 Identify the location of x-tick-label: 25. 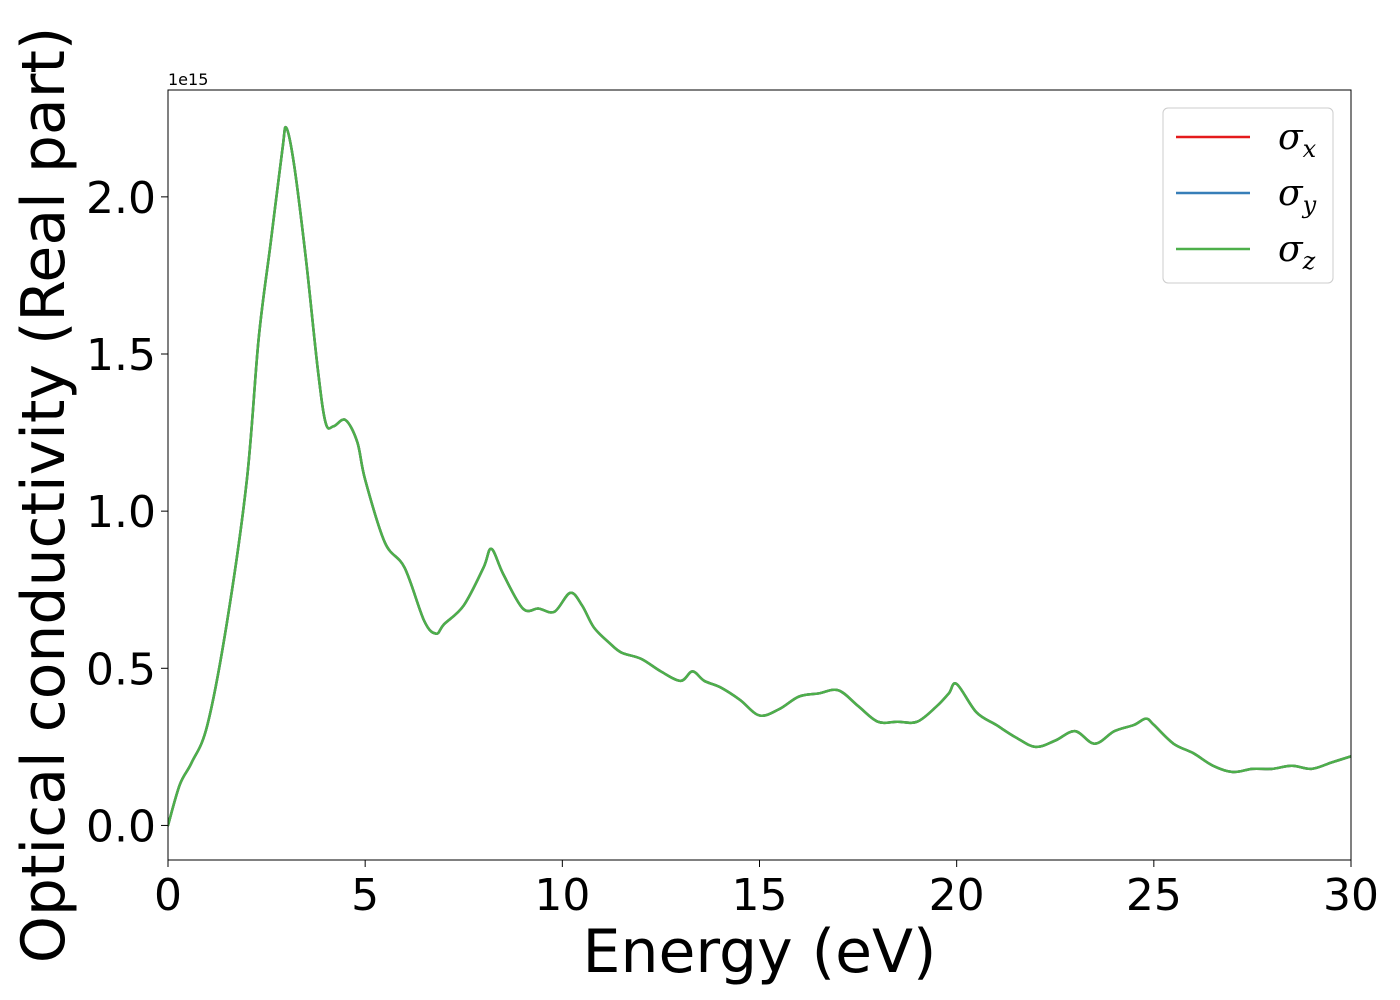
(1154, 895).